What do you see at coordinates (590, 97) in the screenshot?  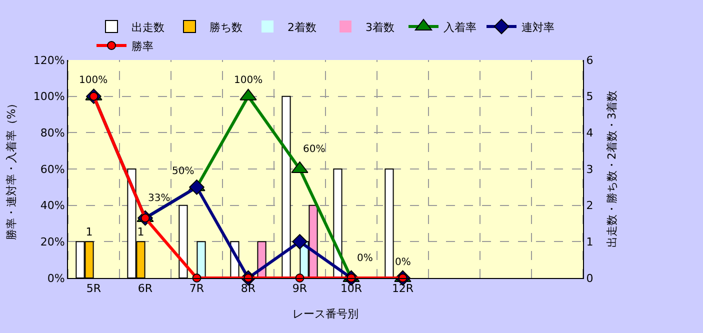 I see `y2-tick-label: 5` at bounding box center [590, 97].